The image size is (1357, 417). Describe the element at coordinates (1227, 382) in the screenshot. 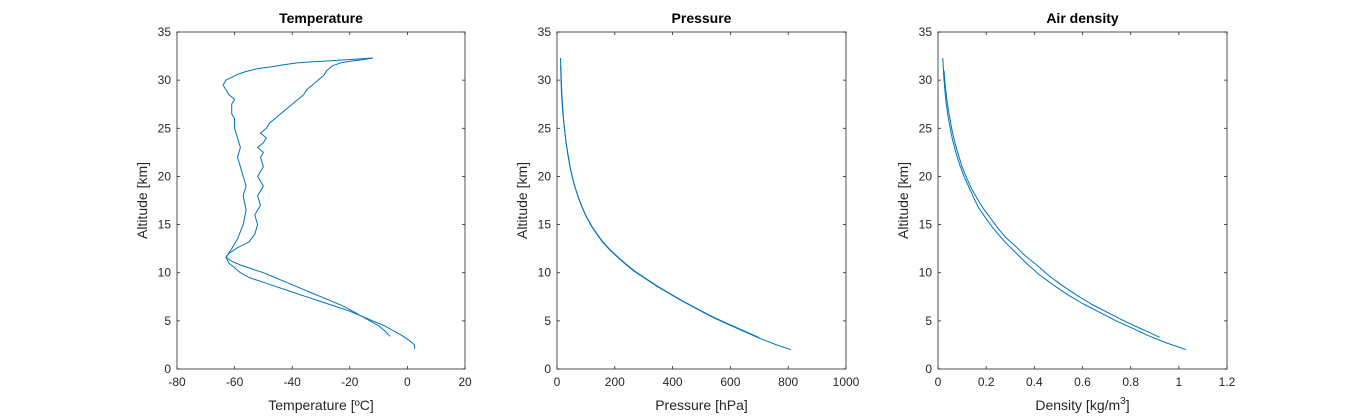

I see `x-tick-label: 1.2` at that location.